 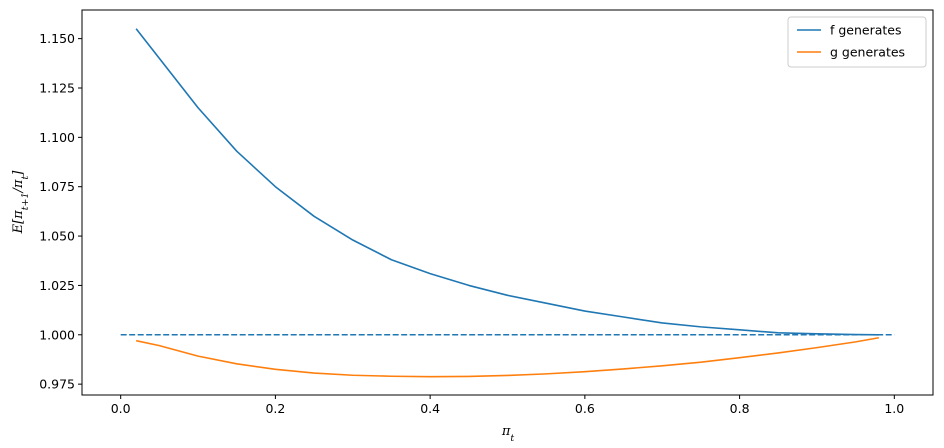 What do you see at coordinates (275, 408) in the screenshot?
I see `x-tick-label: 0.2` at bounding box center [275, 408].